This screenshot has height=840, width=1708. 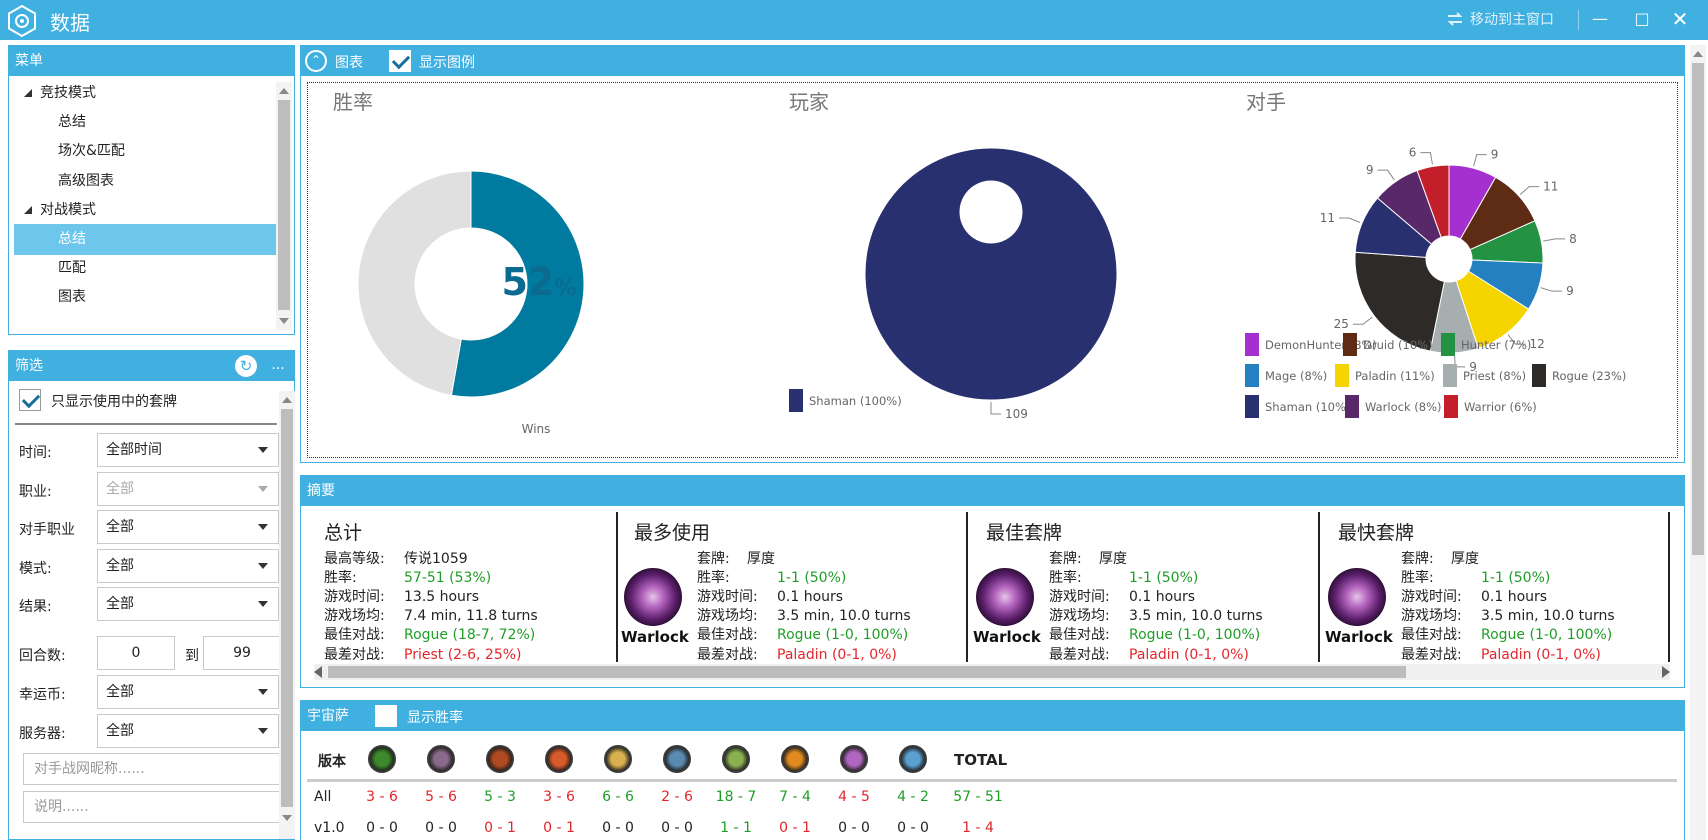 I want to click on summary-row-value: Rogue (18-7, 72%), so click(x=470, y=635).